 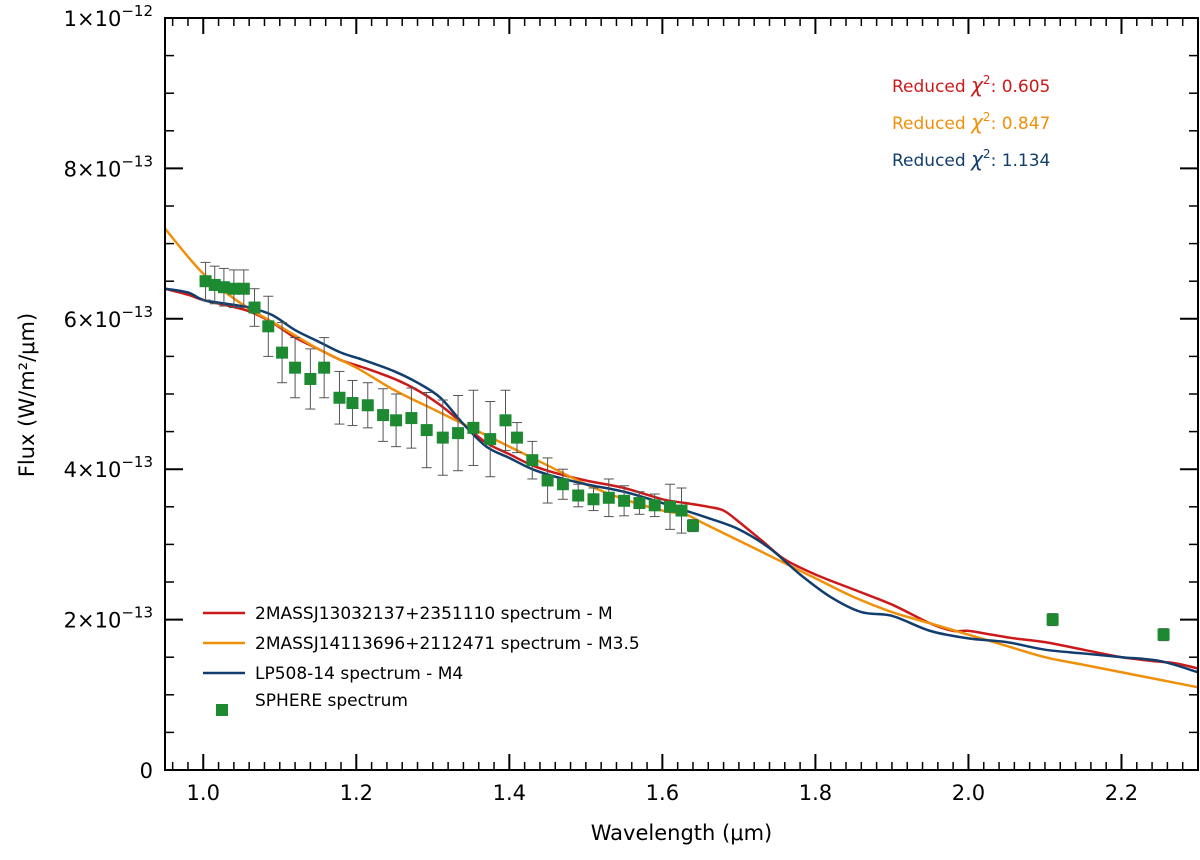 I want to click on x-tick-label: 1.0, so click(x=203, y=793).